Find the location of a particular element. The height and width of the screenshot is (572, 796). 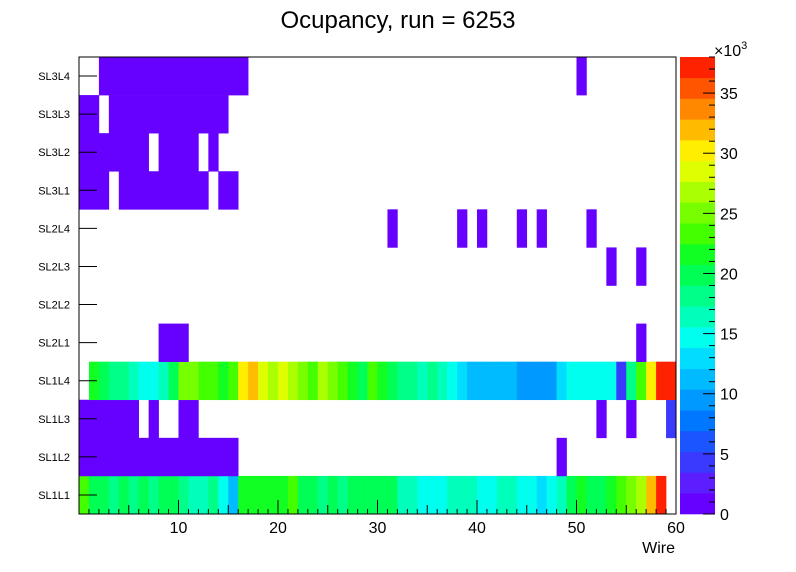

colorbar-exponent: ×10³ is located at coordinates (730, 50).